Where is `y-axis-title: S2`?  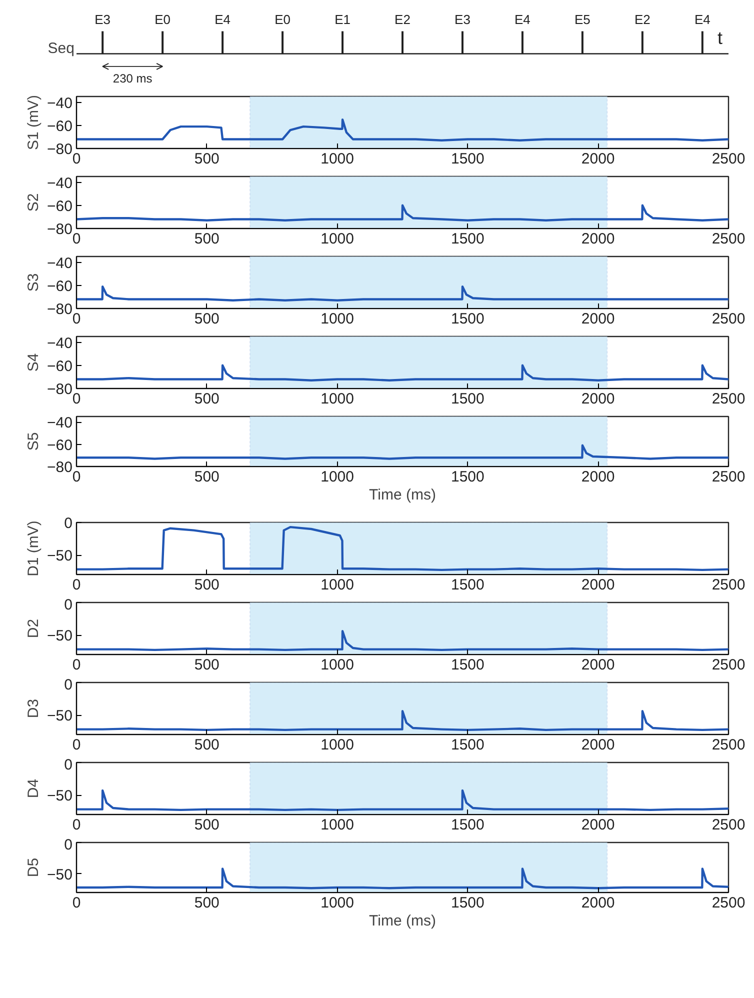 y-axis-title: S2 is located at coordinates (33, 202).